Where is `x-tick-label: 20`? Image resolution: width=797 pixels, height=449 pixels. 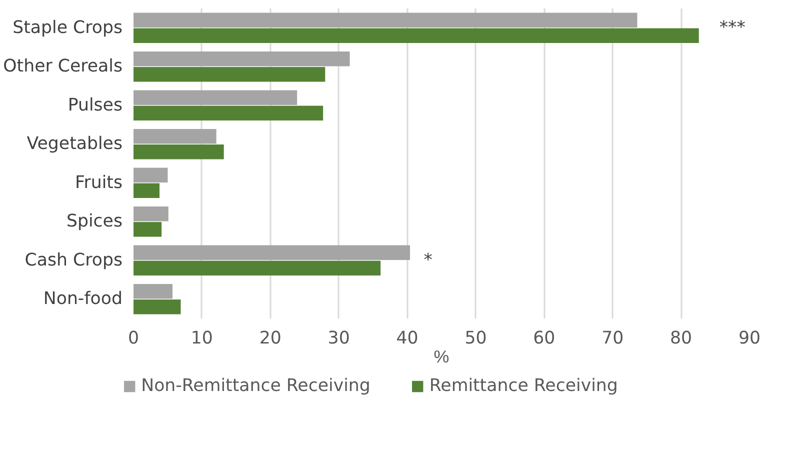 x-tick-label: 20 is located at coordinates (270, 338).